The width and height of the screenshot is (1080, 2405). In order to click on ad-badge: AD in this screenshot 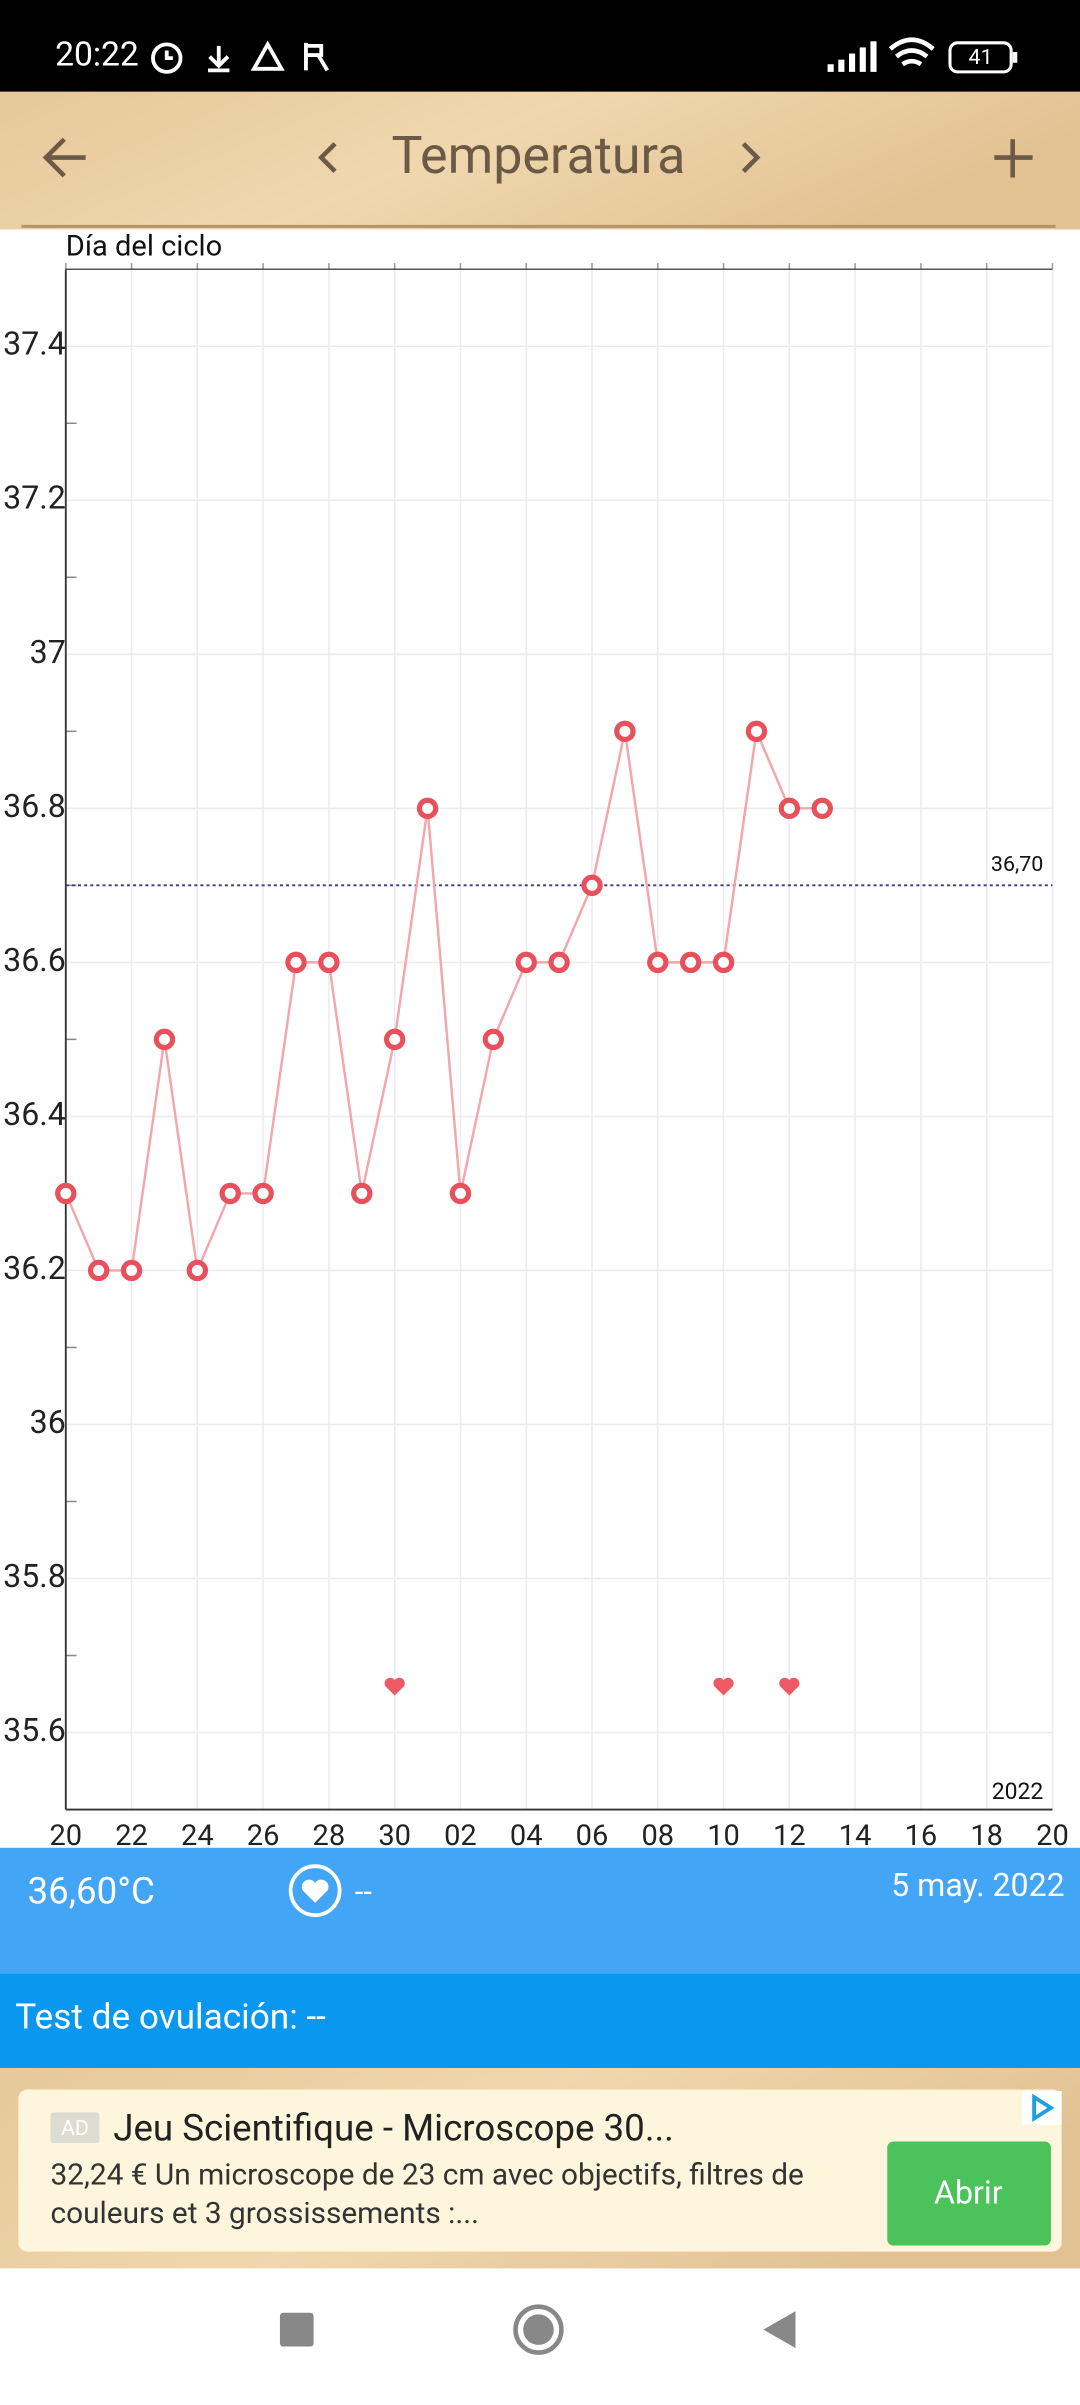, I will do `click(75, 2128)`.